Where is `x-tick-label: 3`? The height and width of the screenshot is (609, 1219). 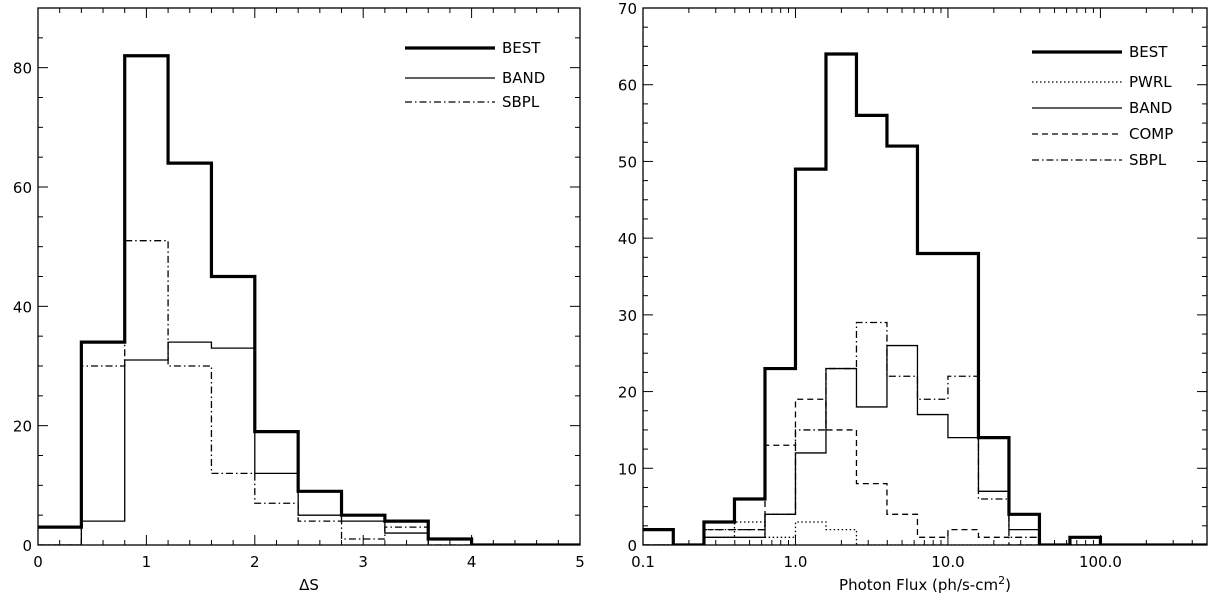 x-tick-label: 3 is located at coordinates (363, 562).